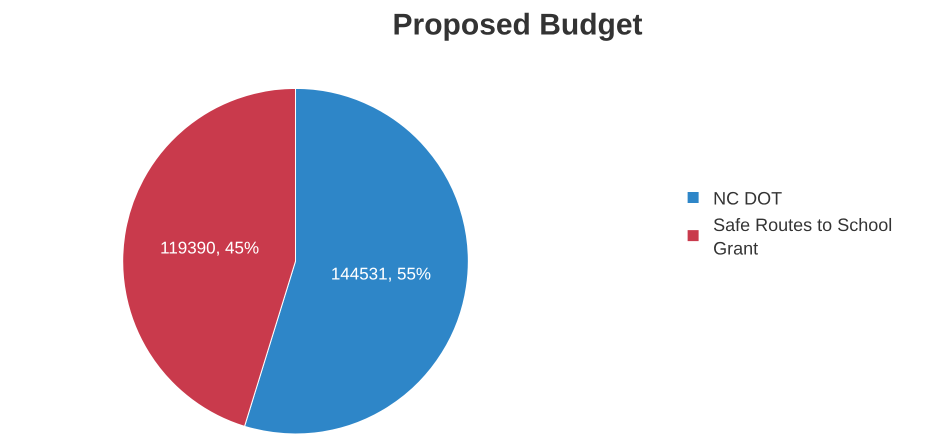 The height and width of the screenshot is (444, 941). What do you see at coordinates (802, 236) in the screenshot?
I see `legend-label: Safe Routes to School Grant` at bounding box center [802, 236].